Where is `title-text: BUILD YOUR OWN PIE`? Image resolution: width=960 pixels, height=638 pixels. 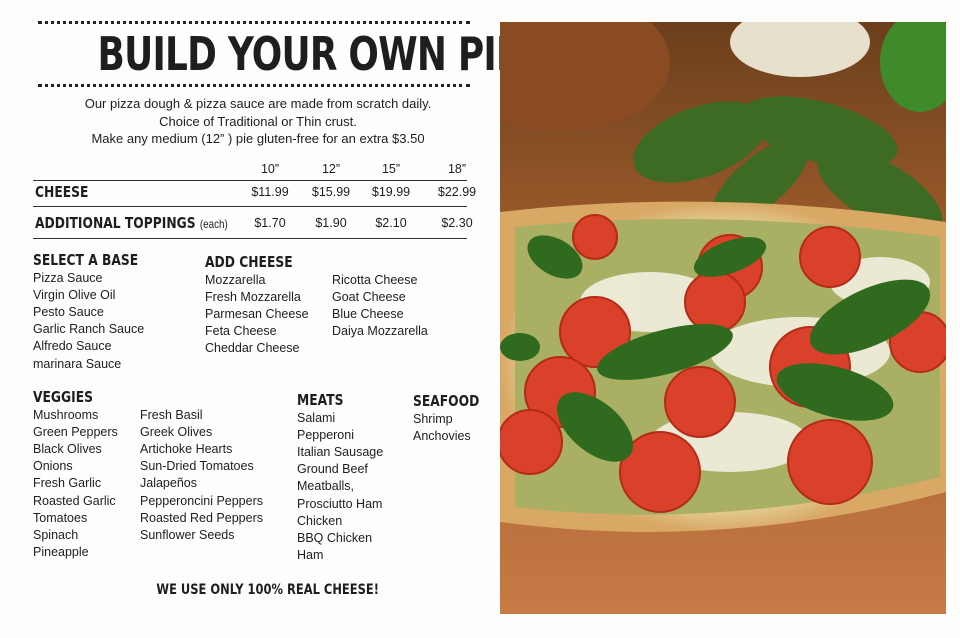
title-text: BUILD YOUR OWN PIE is located at coordinates (309, 54).